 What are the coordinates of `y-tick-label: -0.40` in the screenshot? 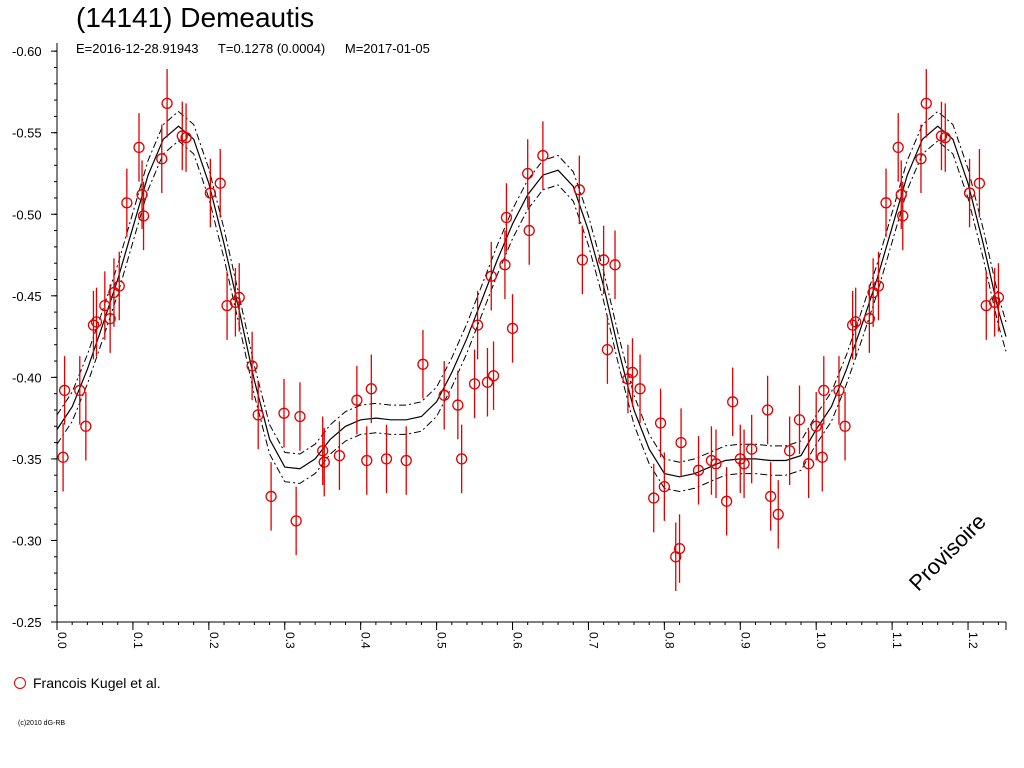 It's located at (27, 377).